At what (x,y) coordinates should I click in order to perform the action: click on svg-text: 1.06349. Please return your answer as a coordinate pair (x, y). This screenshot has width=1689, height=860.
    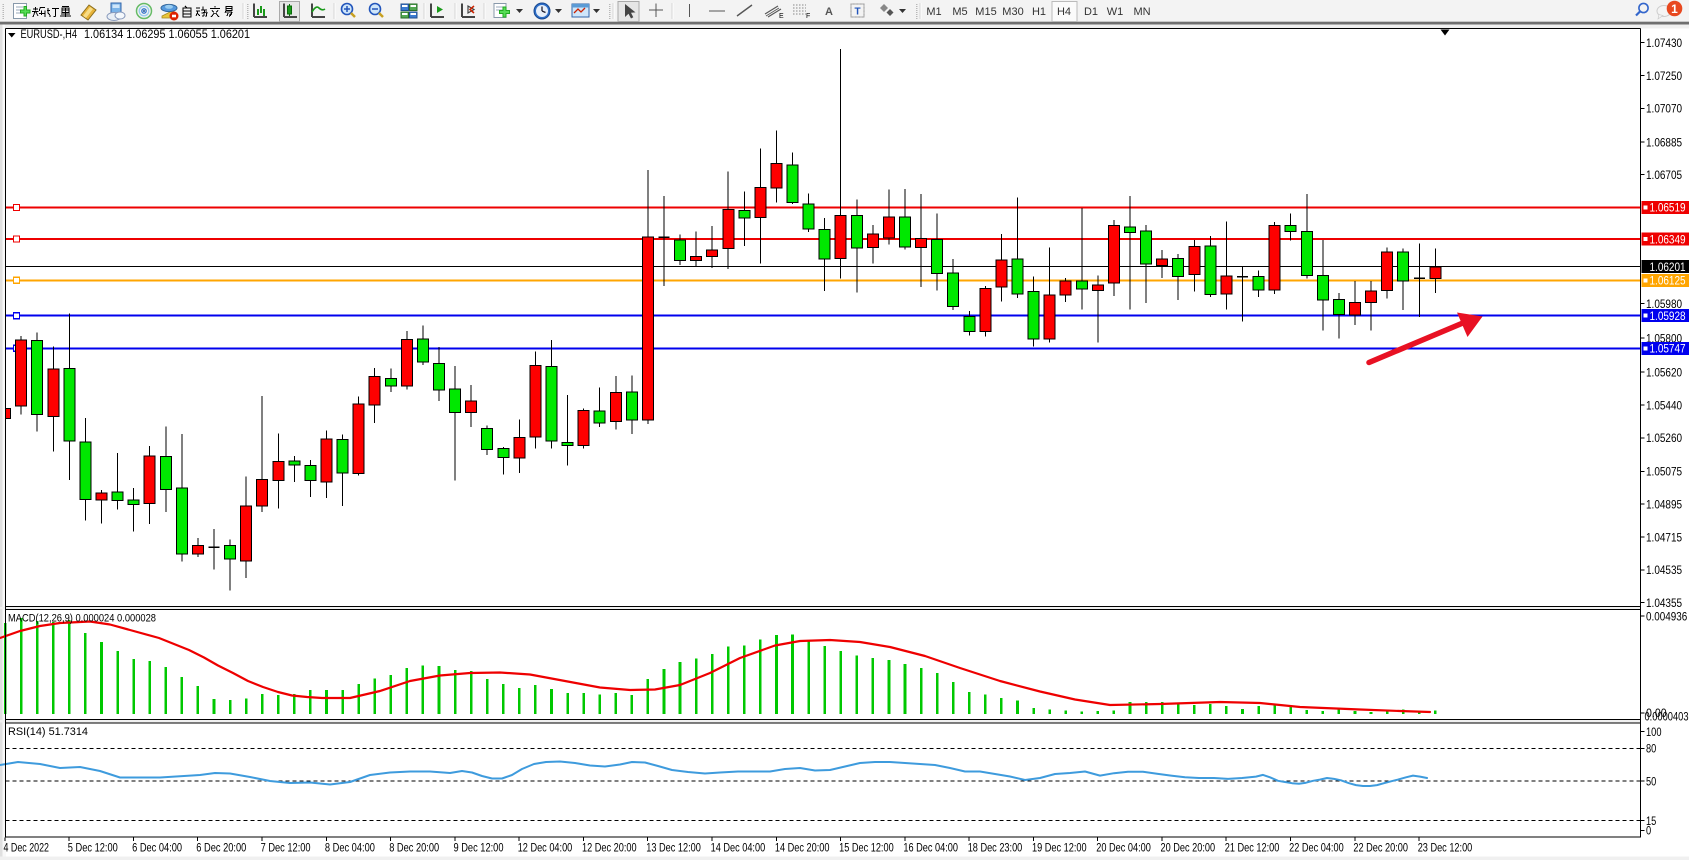
    Looking at the image, I should click on (1668, 239).